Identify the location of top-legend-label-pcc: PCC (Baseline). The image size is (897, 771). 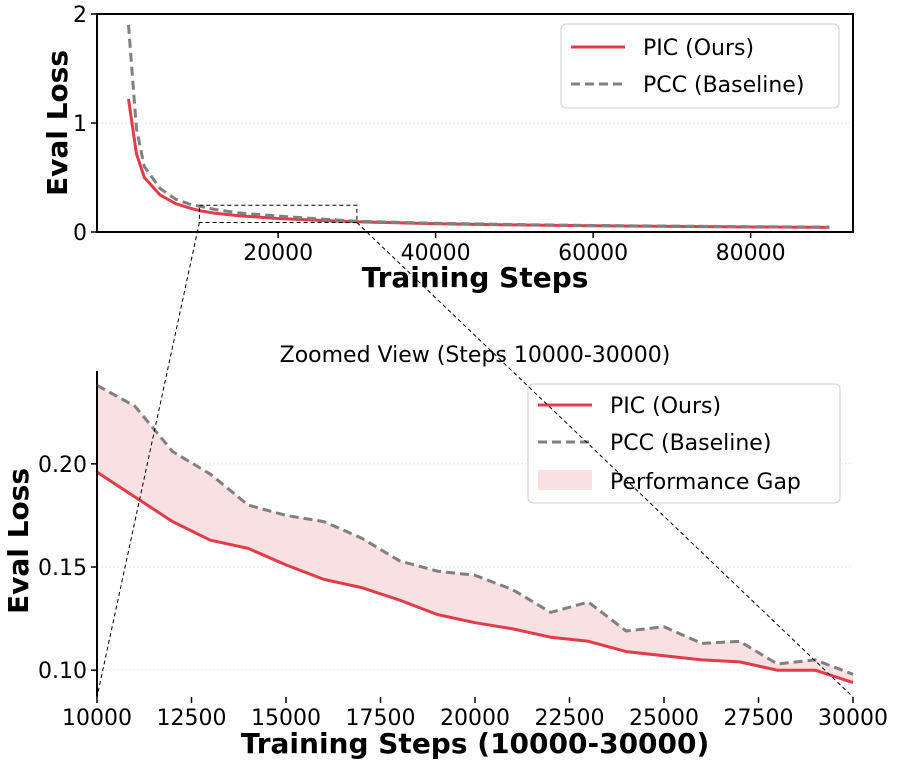
(723, 85).